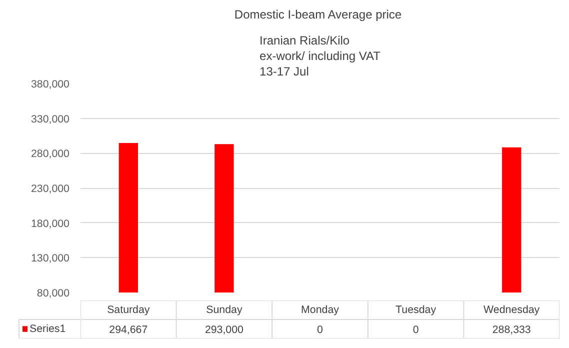 The image size is (569, 348). I want to click on x-tick-label: Tuesday, so click(416, 310).